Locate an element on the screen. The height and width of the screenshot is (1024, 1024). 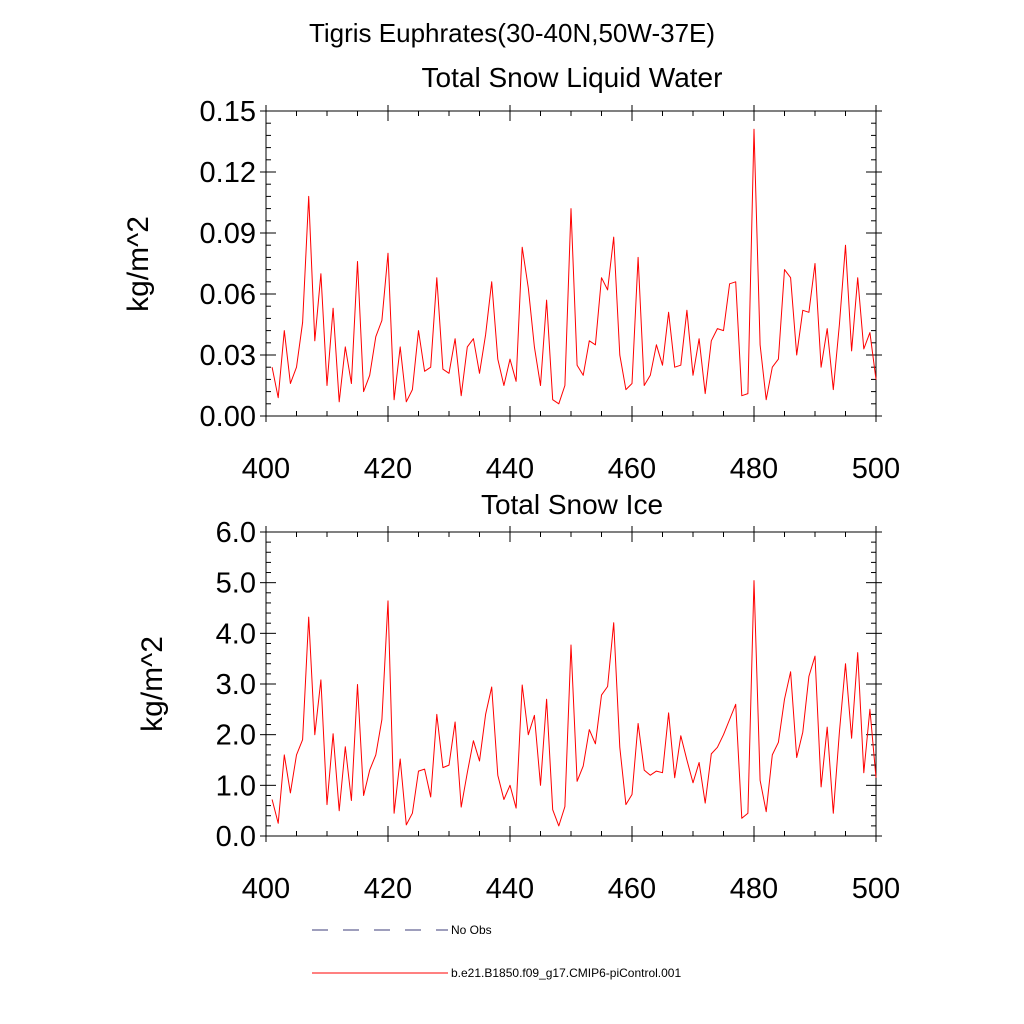
y-tick-label: 1.0 is located at coordinates (236, 786).